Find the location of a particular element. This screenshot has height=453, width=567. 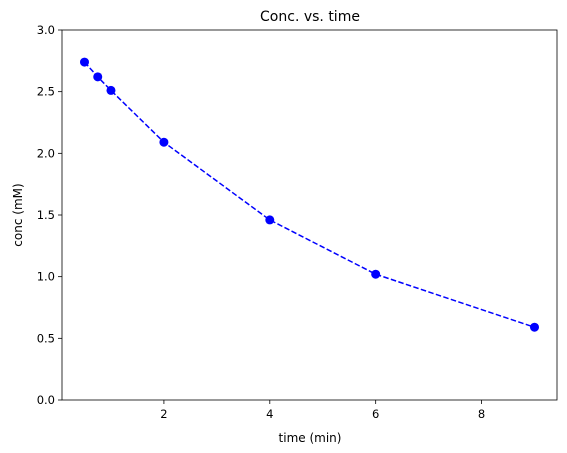

x-tick-label: 6 is located at coordinates (375, 414).